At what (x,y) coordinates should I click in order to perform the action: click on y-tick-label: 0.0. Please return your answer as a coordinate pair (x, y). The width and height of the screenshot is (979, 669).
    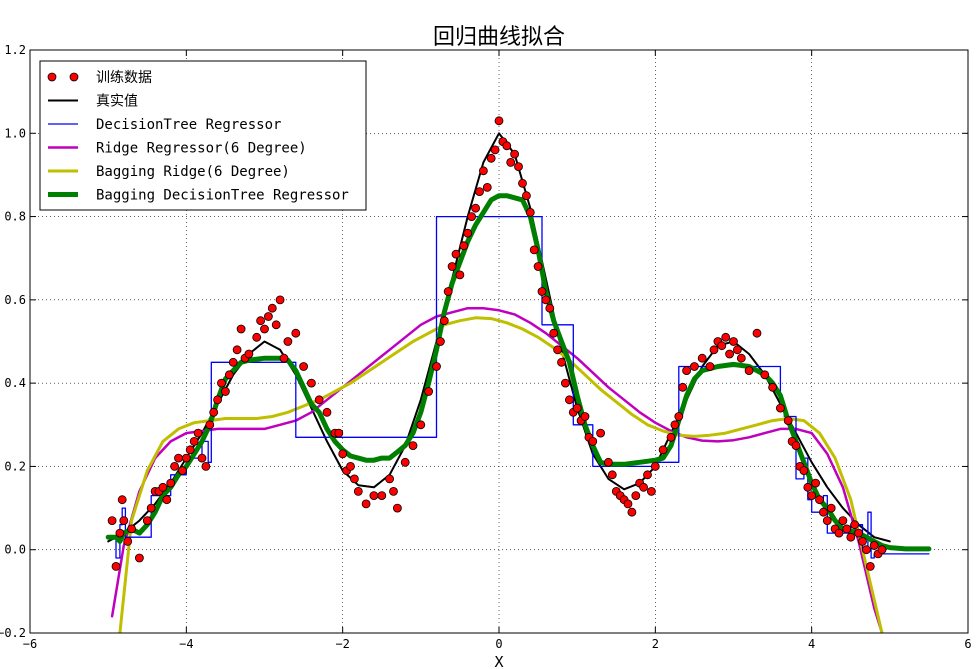
    Looking at the image, I should click on (15, 550).